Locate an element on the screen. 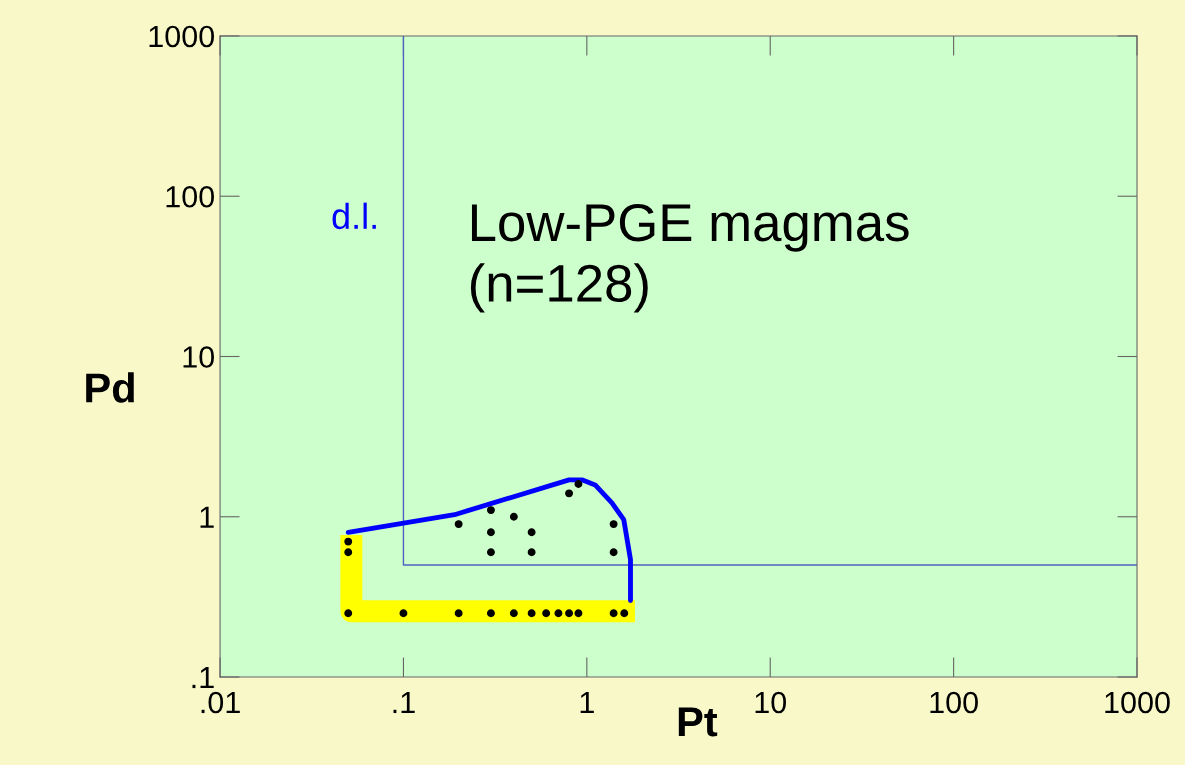  x-tick-label: .1 is located at coordinates (404, 703).